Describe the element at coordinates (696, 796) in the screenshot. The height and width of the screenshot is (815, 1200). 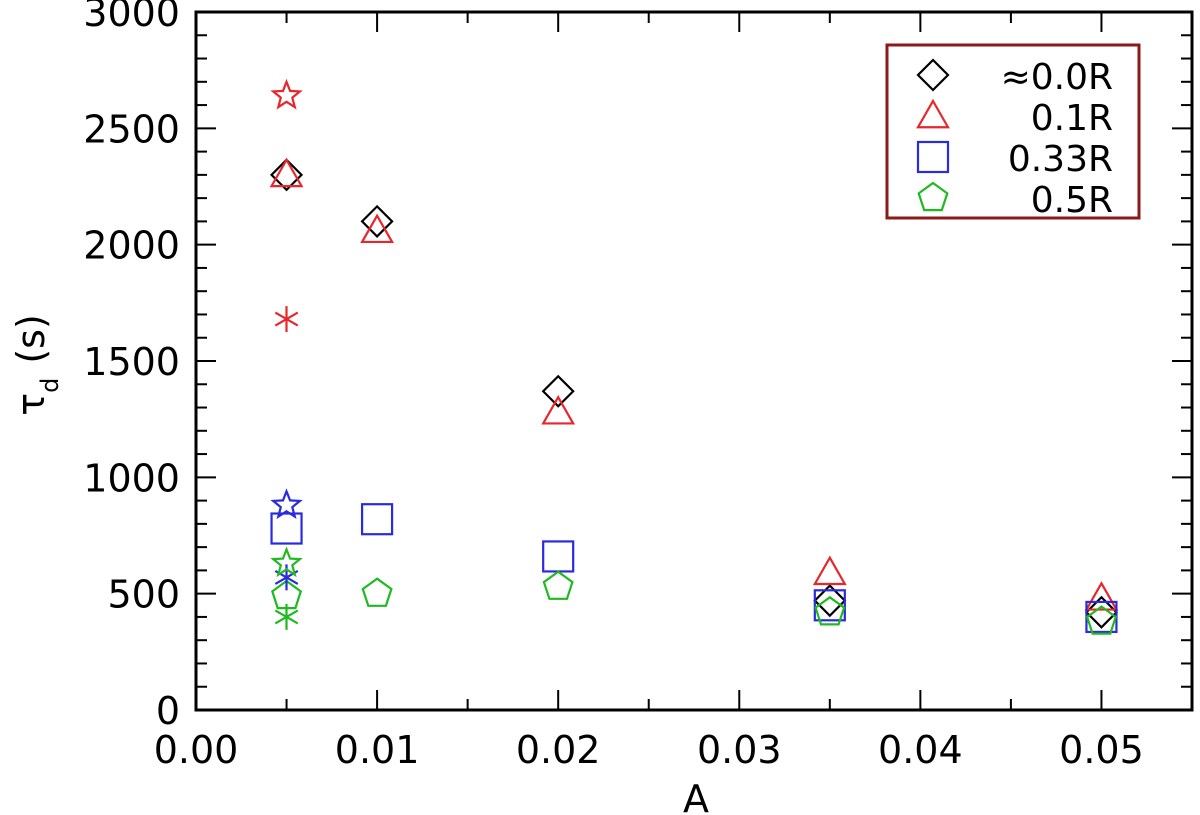
I see `x-axis-label: A` at that location.